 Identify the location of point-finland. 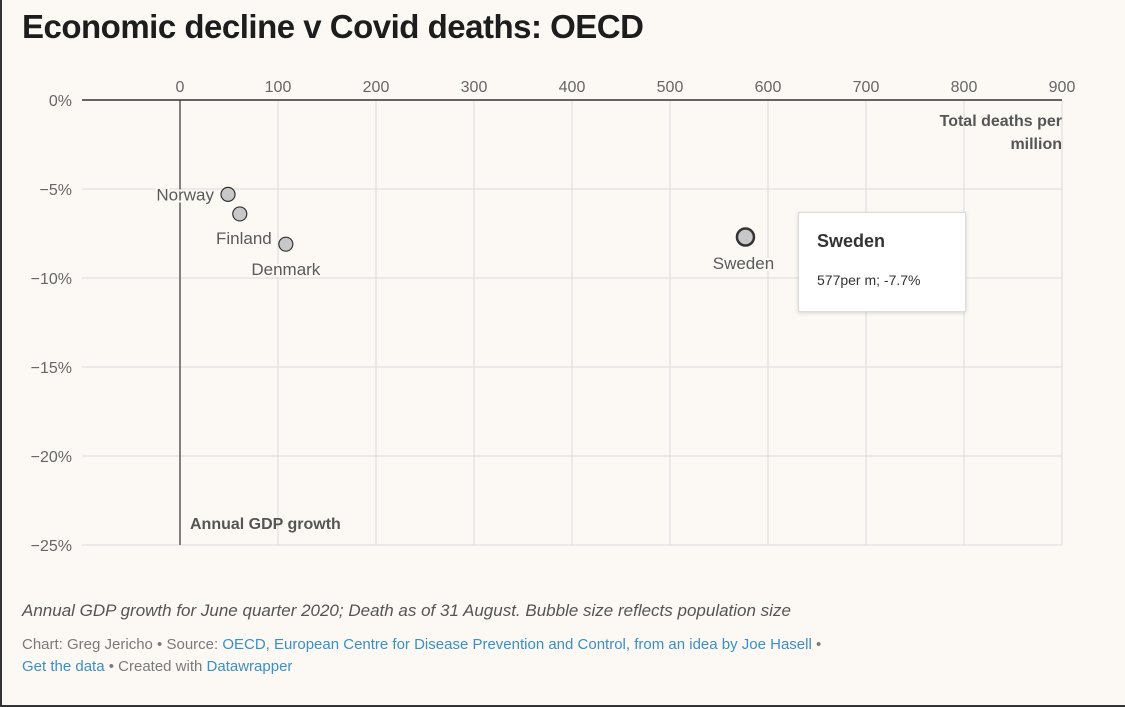
(240, 214).